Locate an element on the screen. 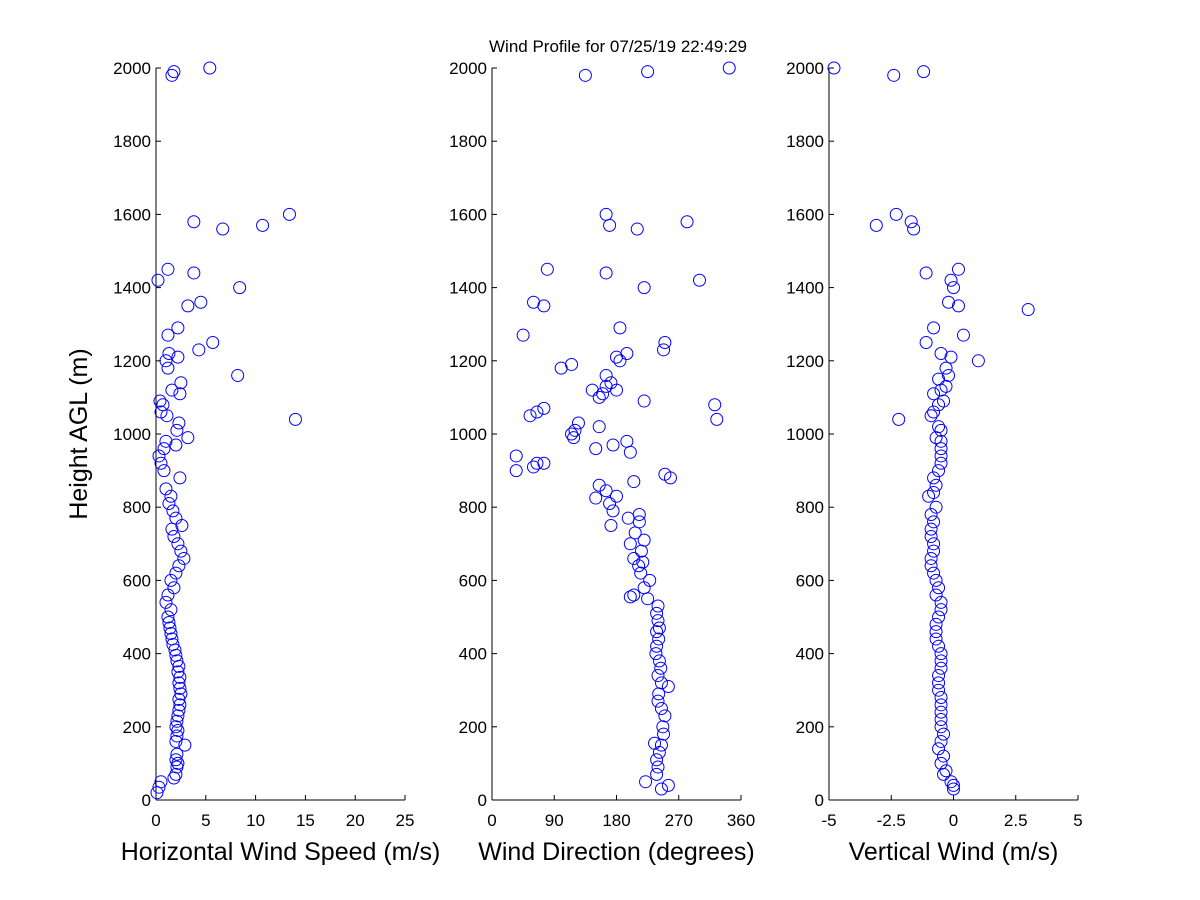 Image resolution: width=1200 pixels, height=900 pixels. y-tick-label: 200 is located at coordinates (810, 727).